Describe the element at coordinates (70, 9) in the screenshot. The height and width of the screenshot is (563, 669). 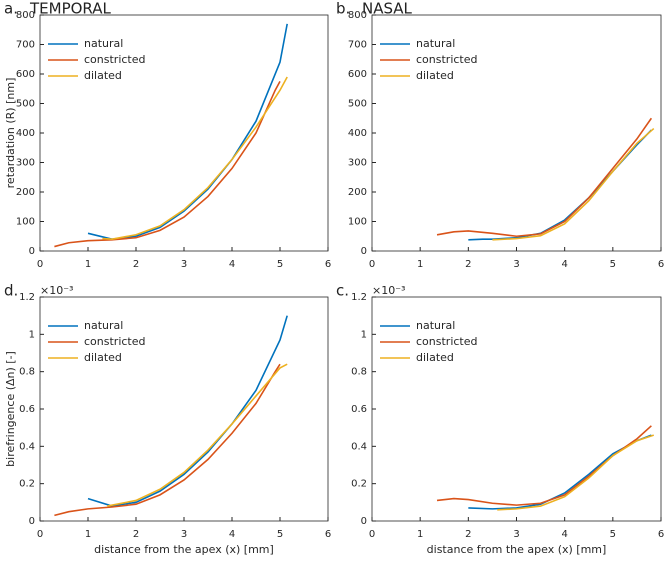
I see `panel-title: TEMPORAL` at that location.